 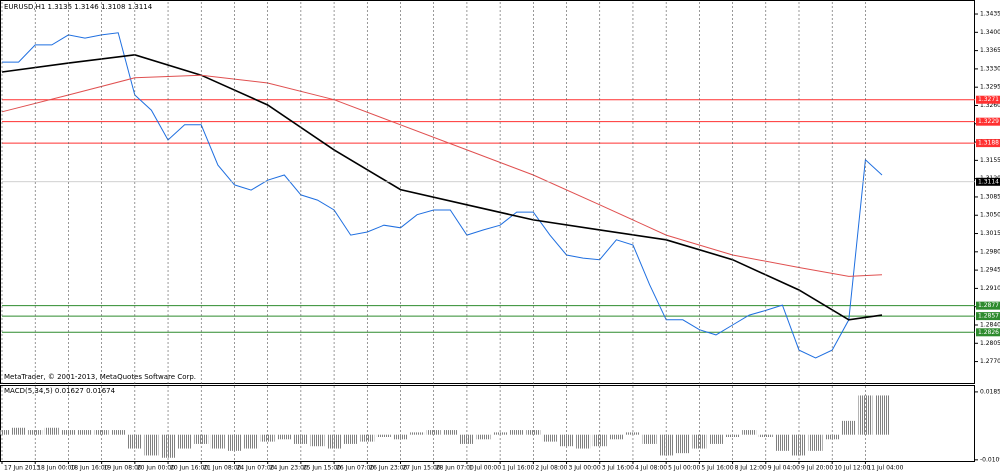 I want to click on x-tick-label: 26 Jun 07:00, so click(x=355, y=468).